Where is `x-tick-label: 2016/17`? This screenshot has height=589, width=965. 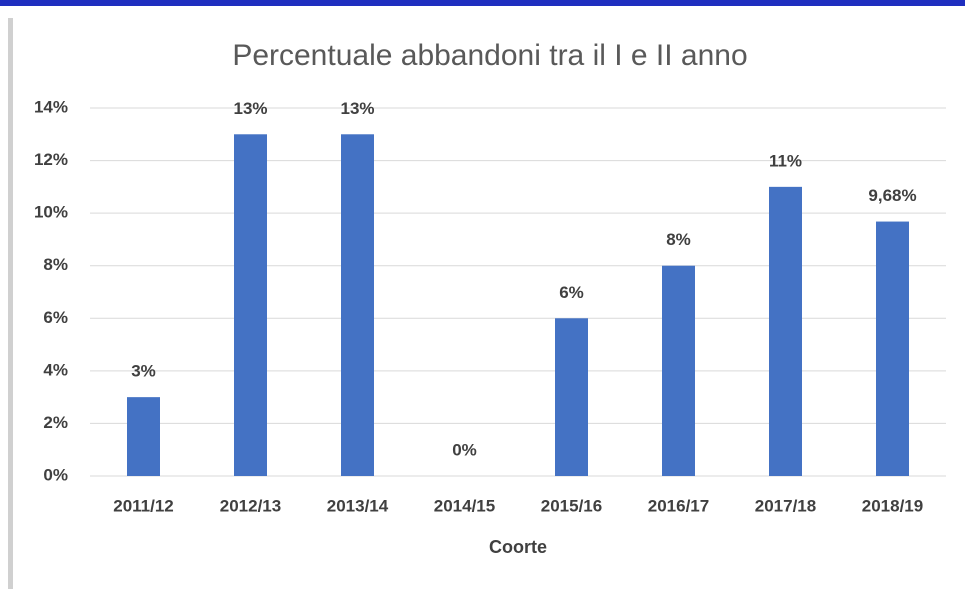 x-tick-label: 2016/17 is located at coordinates (678, 505).